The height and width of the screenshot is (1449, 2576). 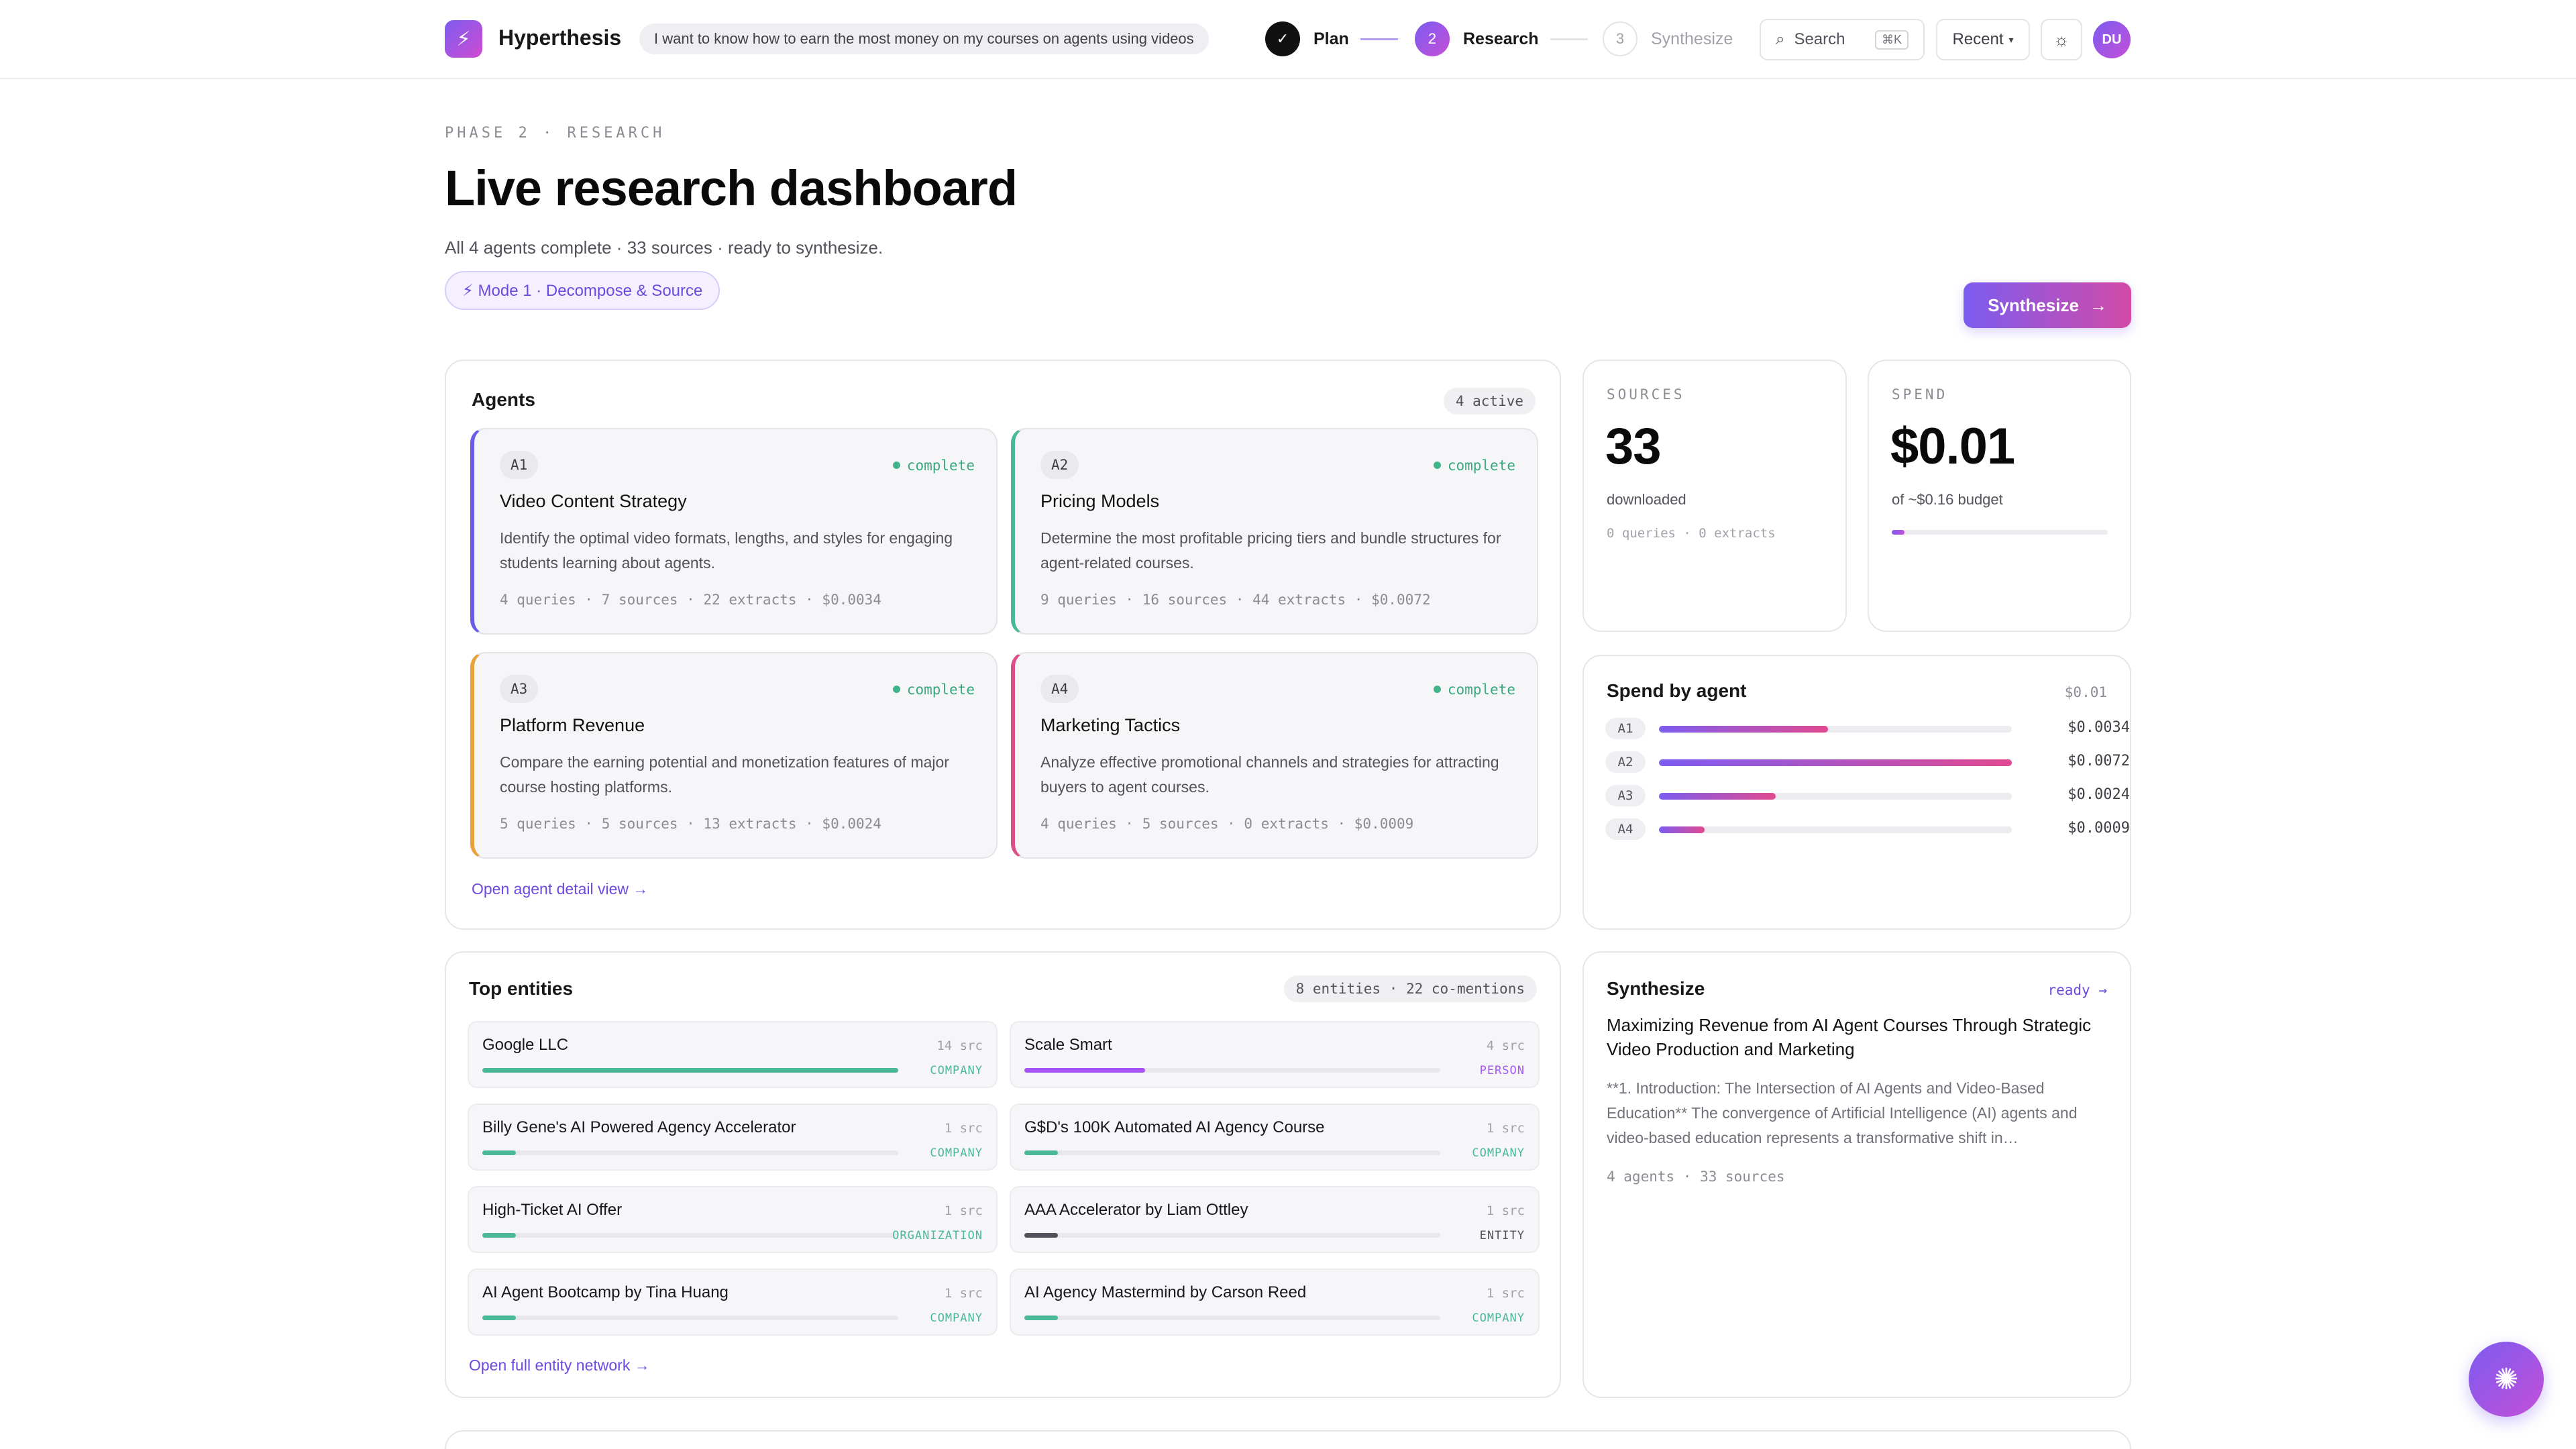 I want to click on search-button: ⌕ Search ⌘K, so click(x=1842, y=39).